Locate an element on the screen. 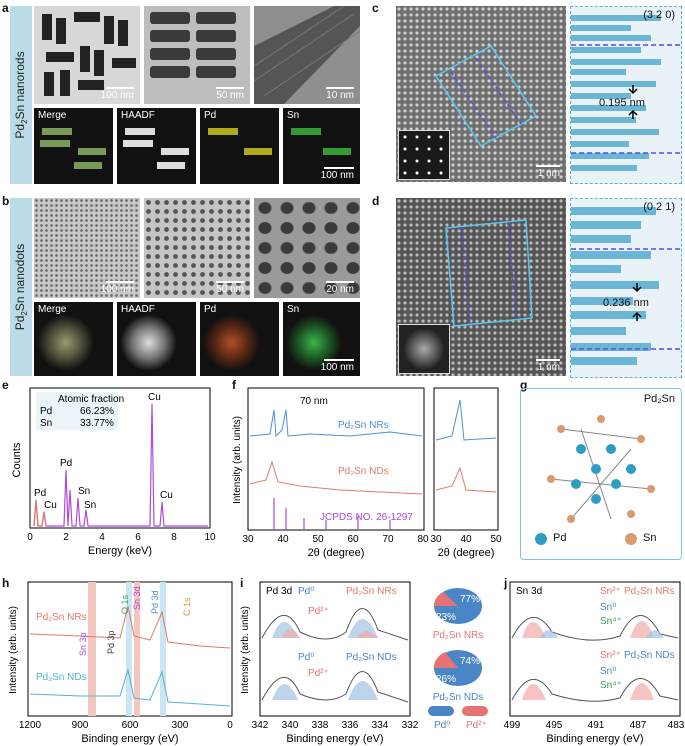  f-xtick: 70 is located at coordinates (388, 539).